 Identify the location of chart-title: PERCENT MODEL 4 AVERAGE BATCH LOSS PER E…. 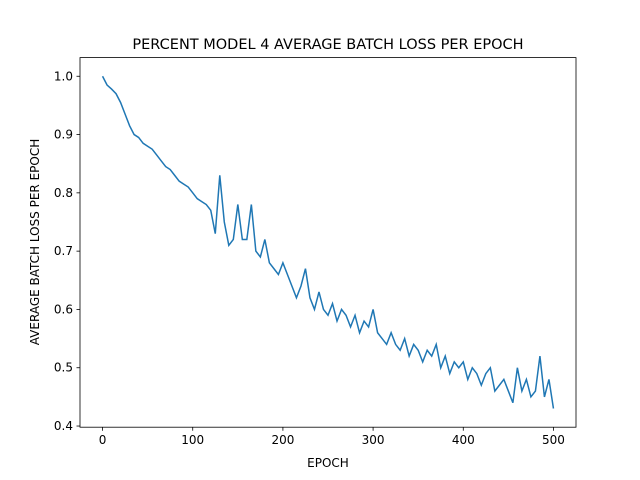
(327, 45).